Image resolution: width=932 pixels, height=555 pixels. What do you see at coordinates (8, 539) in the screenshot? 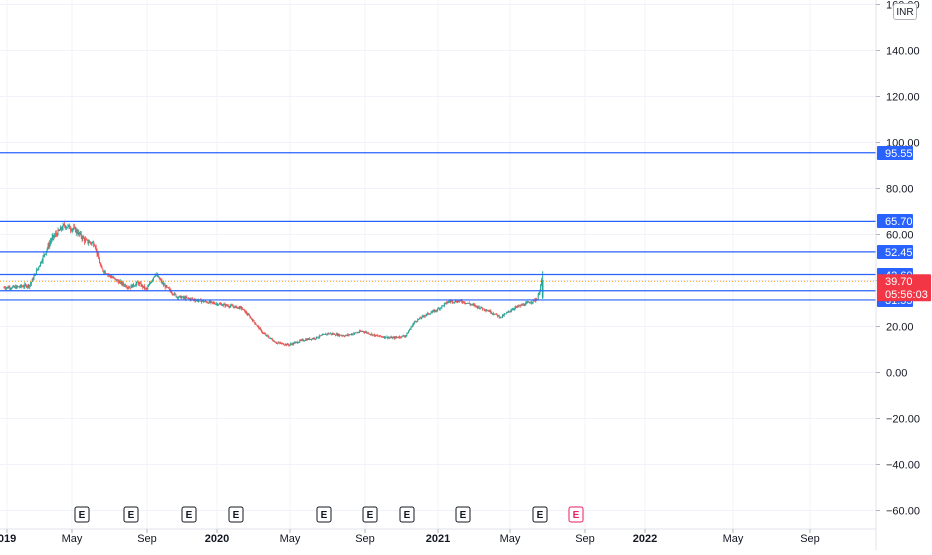
I see `x-tick-label: 019` at bounding box center [8, 539].